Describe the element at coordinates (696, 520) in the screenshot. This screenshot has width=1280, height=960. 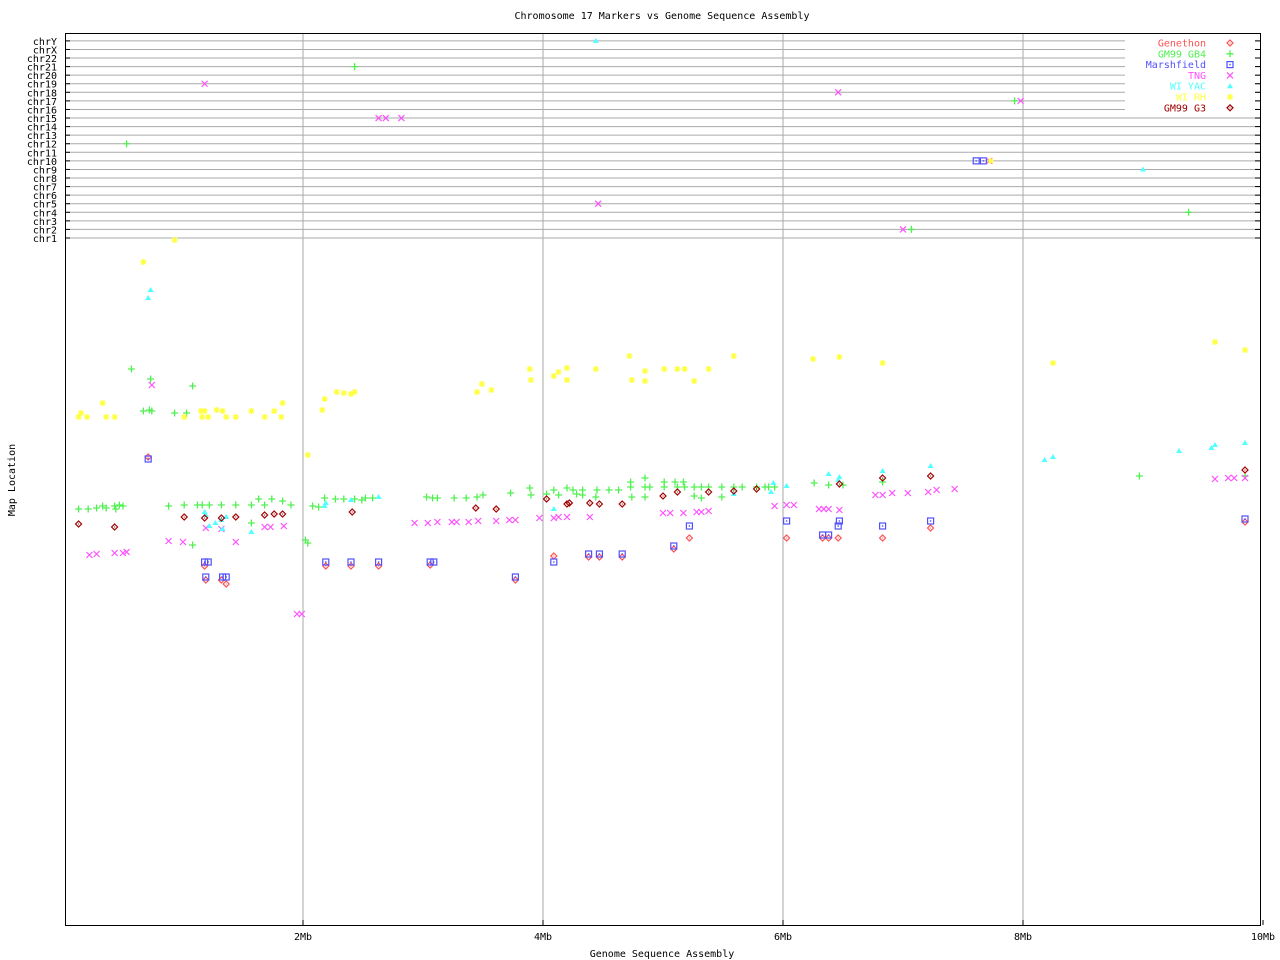
I see `series-genethon` at that location.